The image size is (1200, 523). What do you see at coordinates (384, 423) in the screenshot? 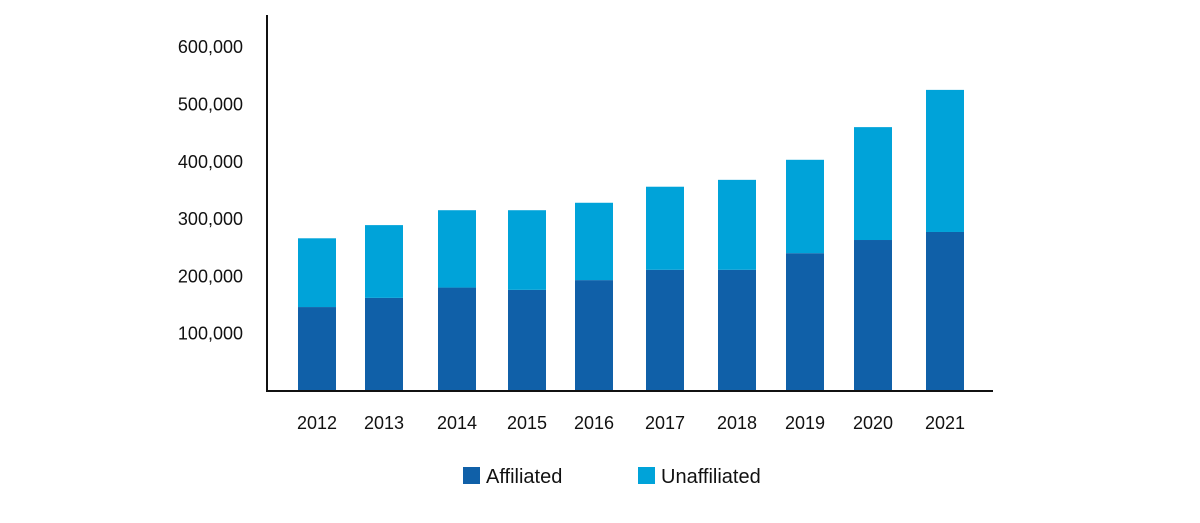
I see `x-tick-label: 2013` at bounding box center [384, 423].